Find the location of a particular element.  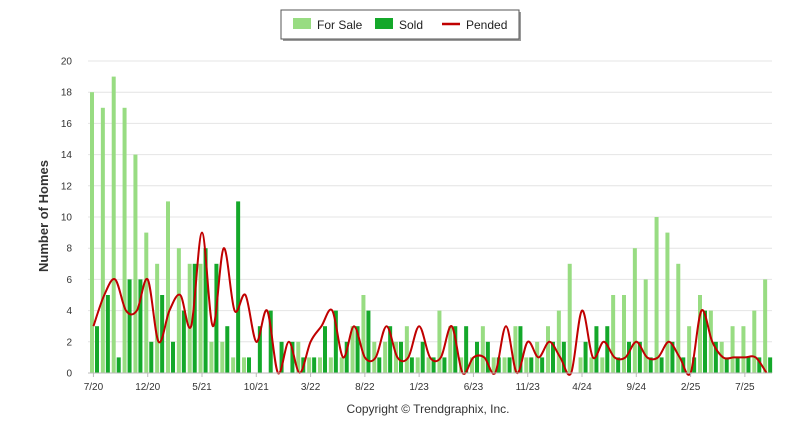

x-tick-label: 7/20 is located at coordinates (94, 387).